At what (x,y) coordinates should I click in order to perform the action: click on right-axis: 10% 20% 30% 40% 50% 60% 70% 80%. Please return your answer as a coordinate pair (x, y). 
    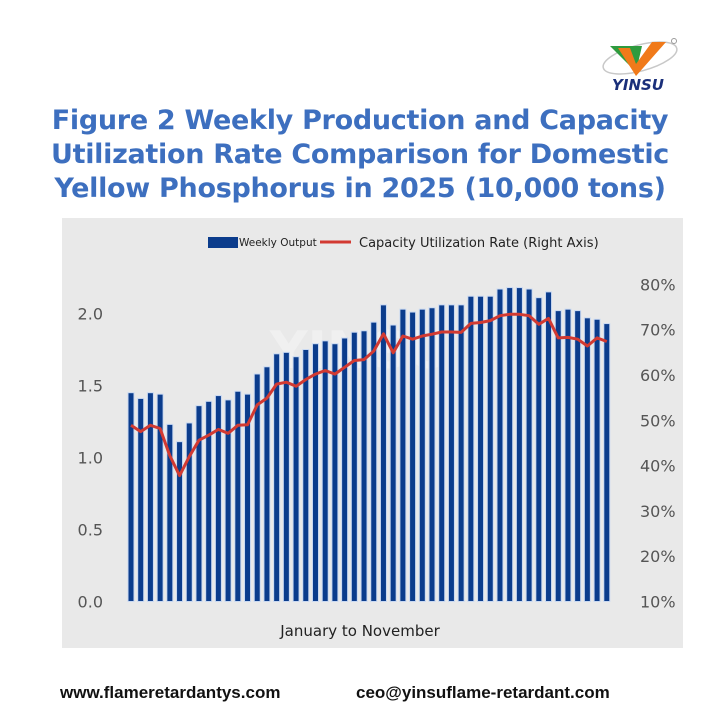
    Looking at the image, I should click on (658, 443).